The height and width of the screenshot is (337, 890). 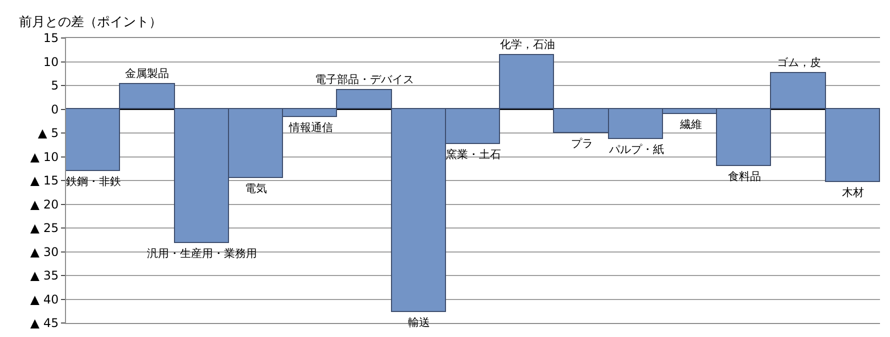 I want to click on x-tick-label: 情報通信, so click(x=310, y=127).